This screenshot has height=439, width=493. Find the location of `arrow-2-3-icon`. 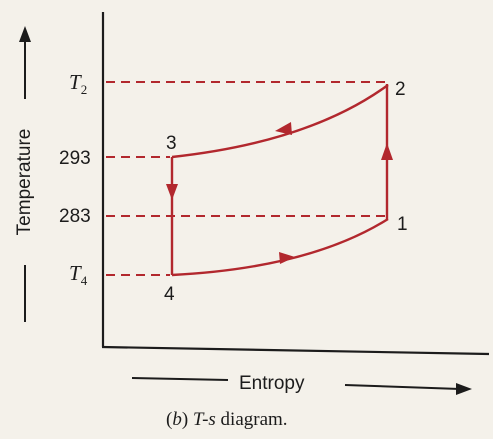

arrow-2-3-icon is located at coordinates (283, 128).